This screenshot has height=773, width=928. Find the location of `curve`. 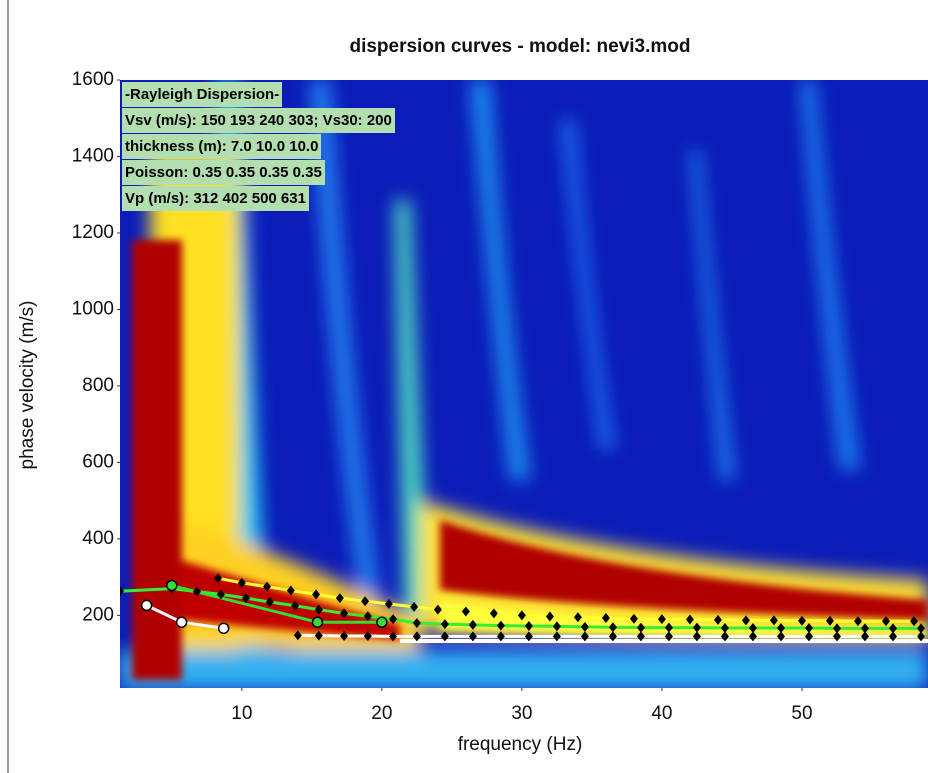

curve is located at coordinates (520, 608).